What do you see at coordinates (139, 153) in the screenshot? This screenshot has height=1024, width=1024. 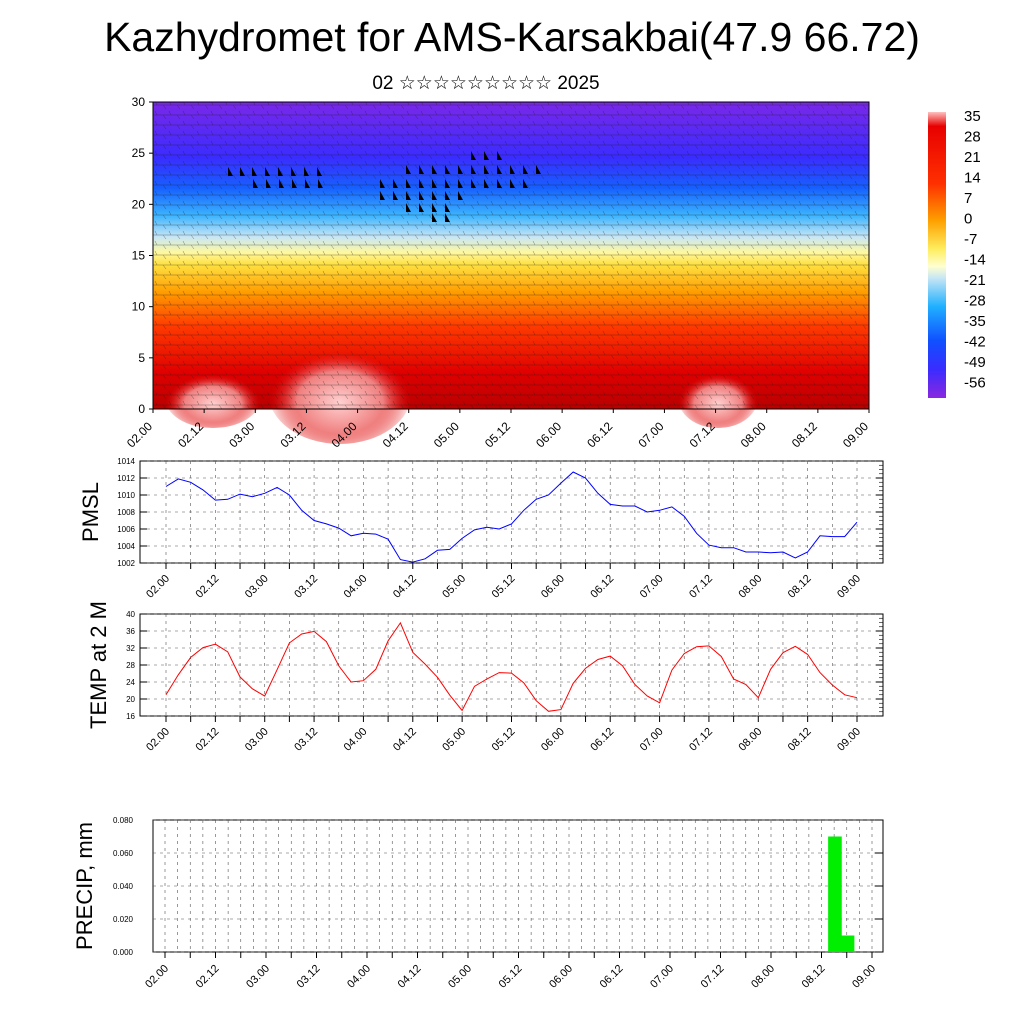 I see `cs-y-tick-label: 25` at bounding box center [139, 153].